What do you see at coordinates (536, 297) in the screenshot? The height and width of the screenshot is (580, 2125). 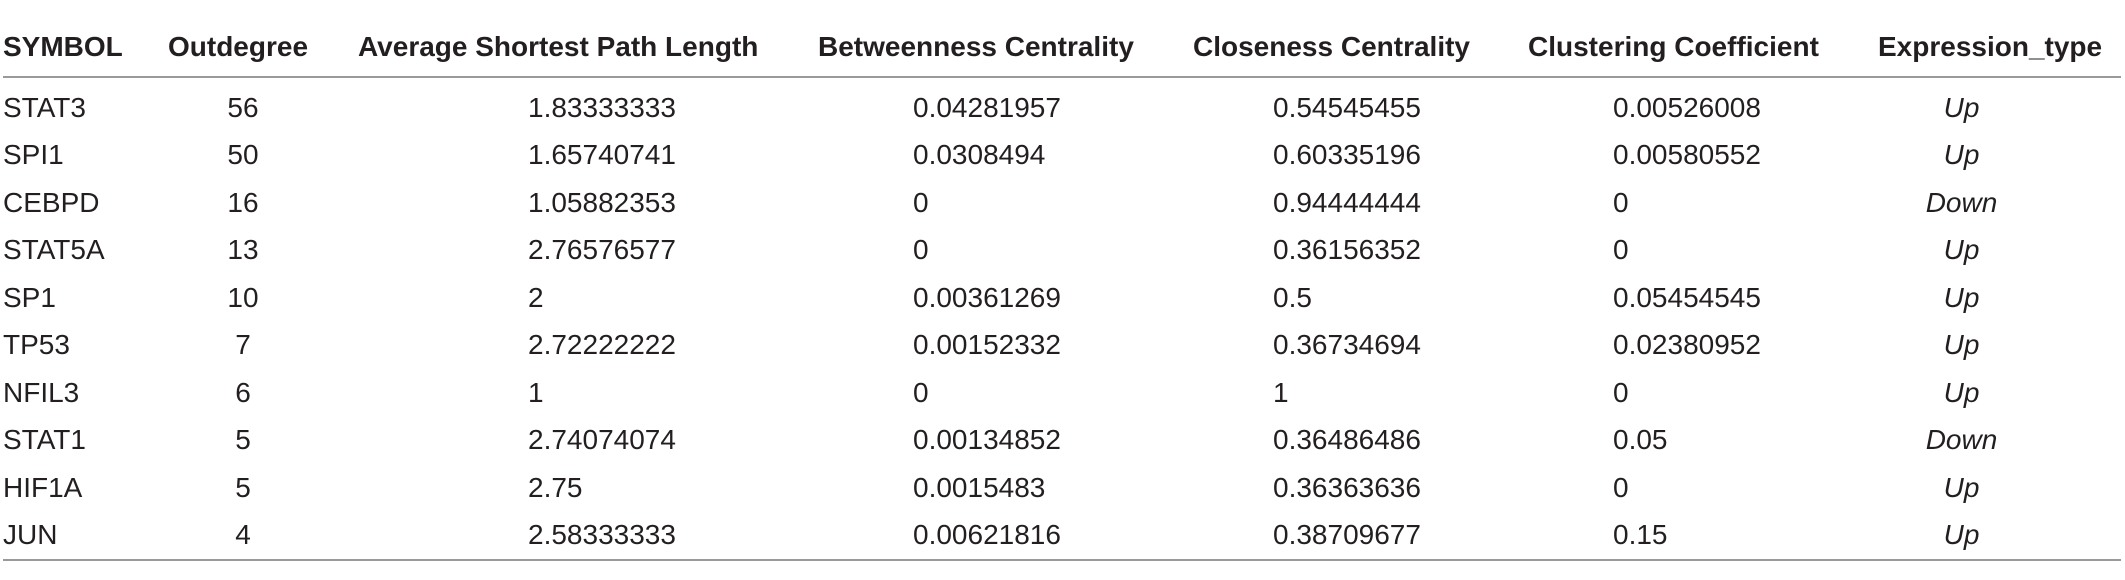 I see `cell-avg-shortest-path: 2` at bounding box center [536, 297].